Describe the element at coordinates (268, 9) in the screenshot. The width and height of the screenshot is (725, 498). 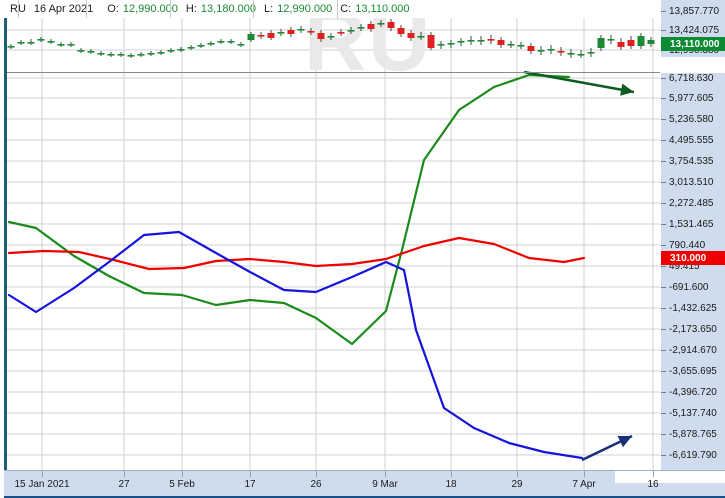
I see `ohlc-low-key: L:` at that location.